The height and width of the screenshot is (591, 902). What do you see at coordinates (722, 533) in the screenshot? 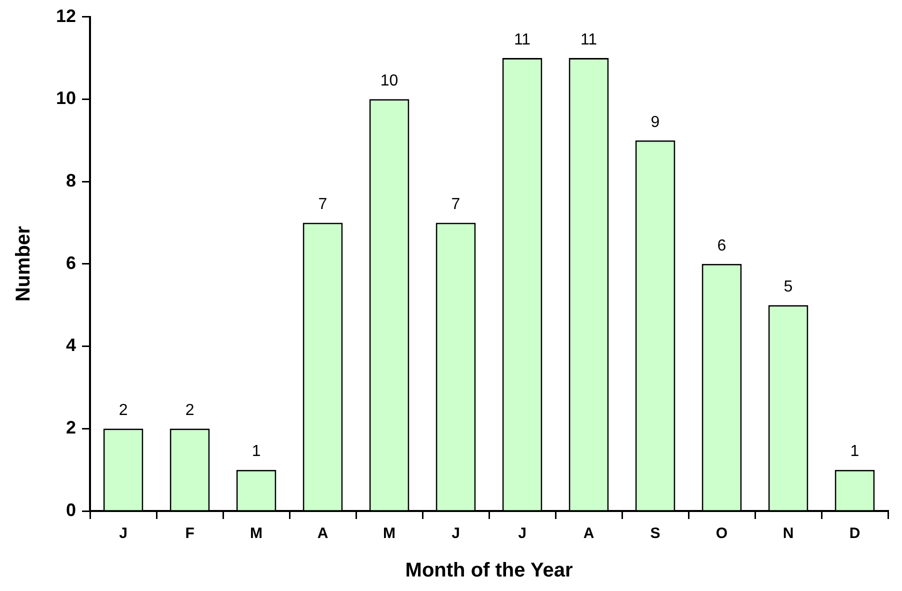
I see `x-tick-label: O` at bounding box center [722, 533].